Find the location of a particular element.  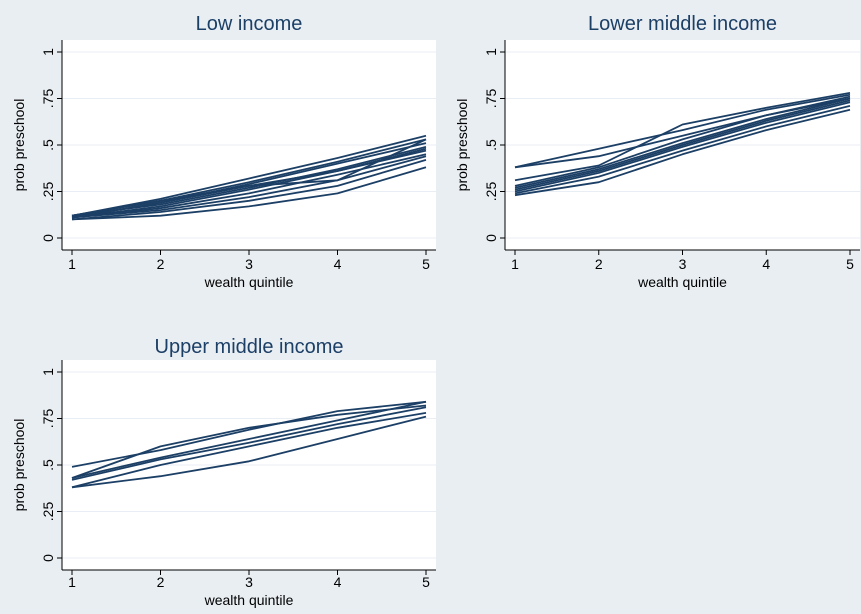

panel-title: Upper middle income is located at coordinates (249, 347).